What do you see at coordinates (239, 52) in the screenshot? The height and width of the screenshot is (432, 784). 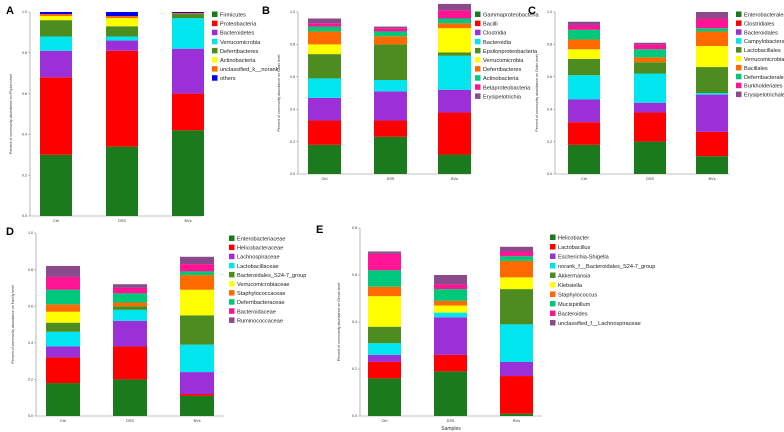 I see `legend-label-a: Deferribacteres` at bounding box center [239, 52].